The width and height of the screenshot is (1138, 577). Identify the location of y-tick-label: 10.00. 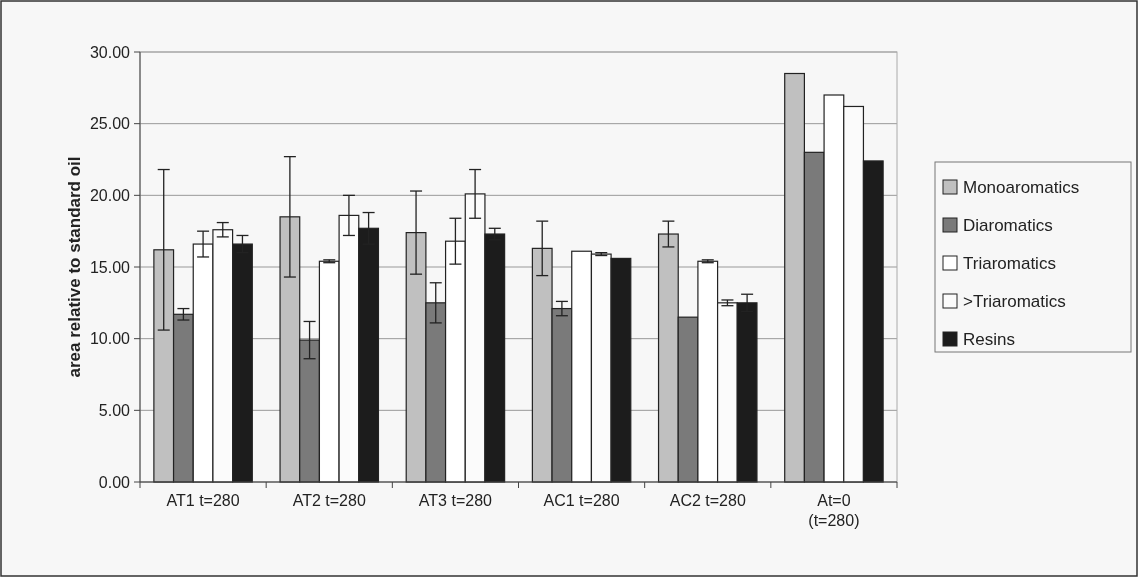
(110, 339).